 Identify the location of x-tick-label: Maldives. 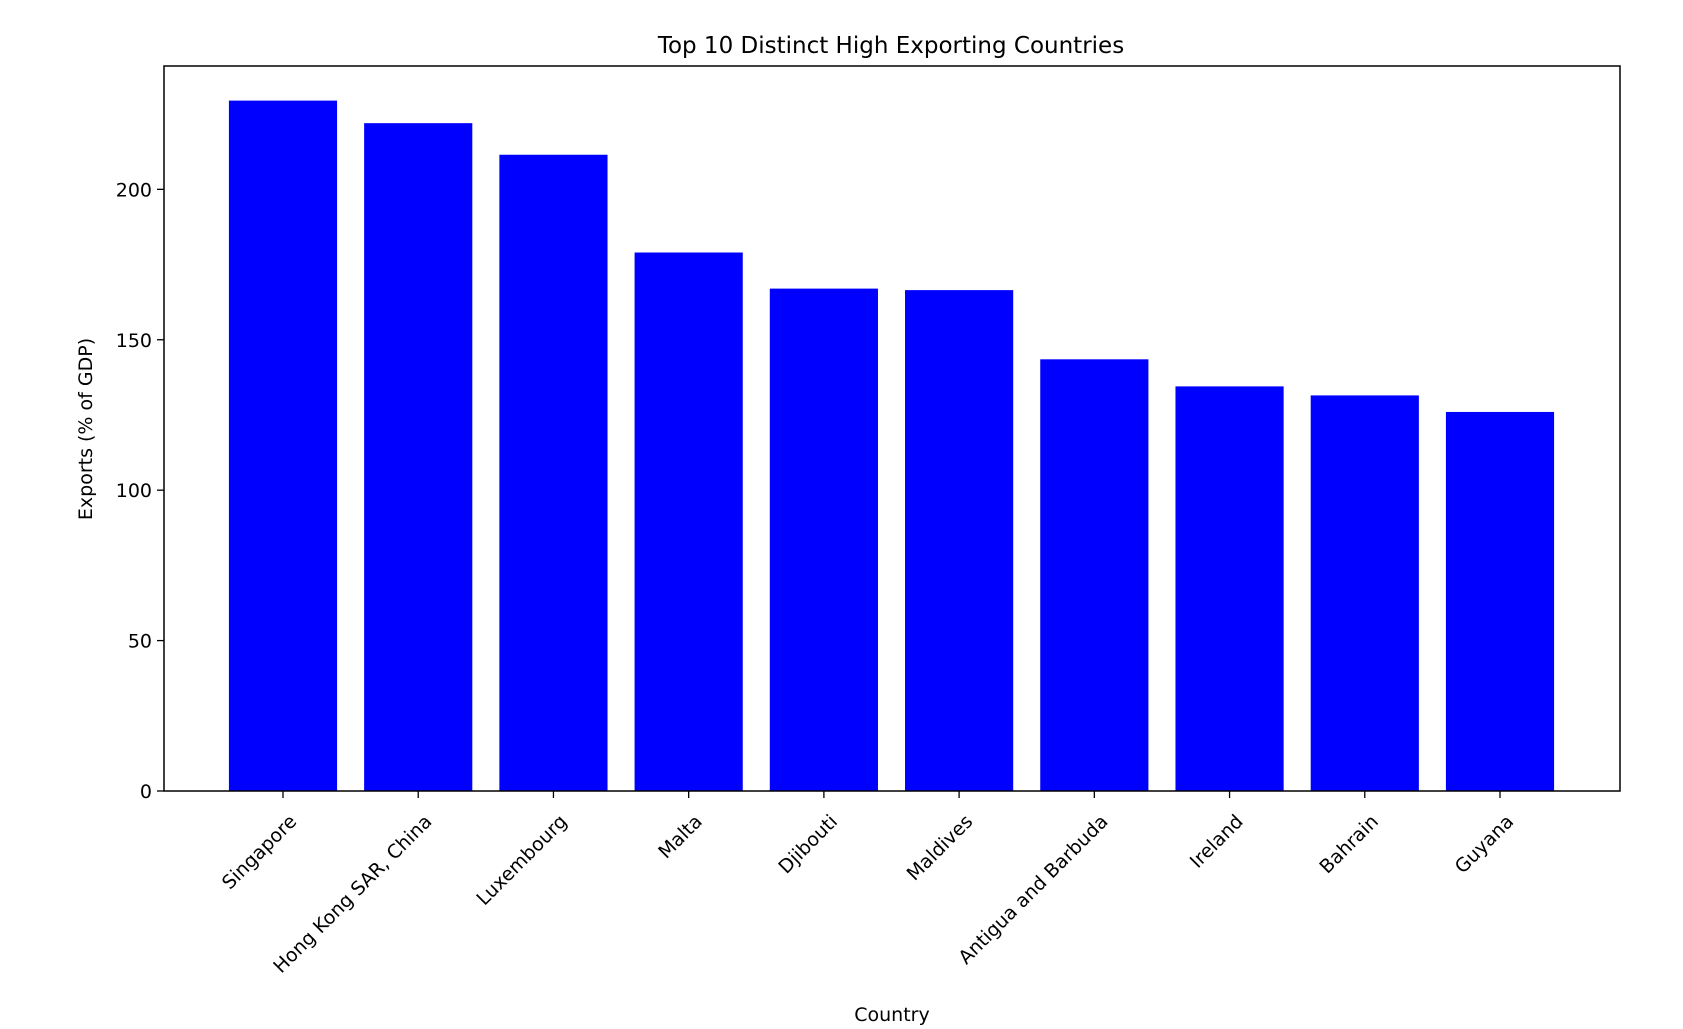
(940, 848).